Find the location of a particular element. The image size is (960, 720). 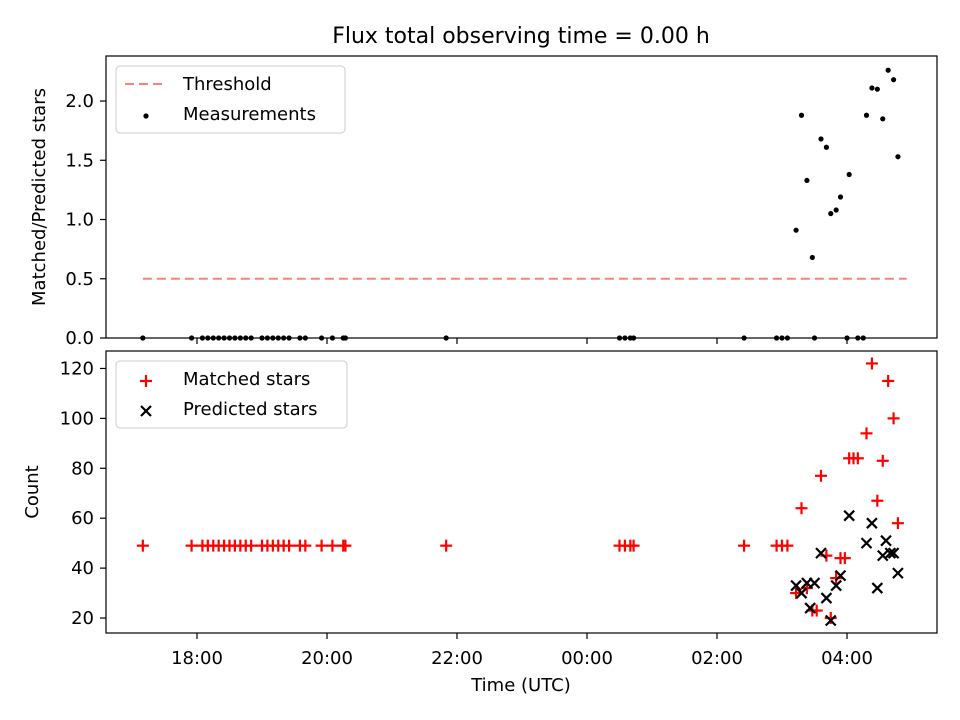

xtick-label: 02:00 is located at coordinates (717, 658).